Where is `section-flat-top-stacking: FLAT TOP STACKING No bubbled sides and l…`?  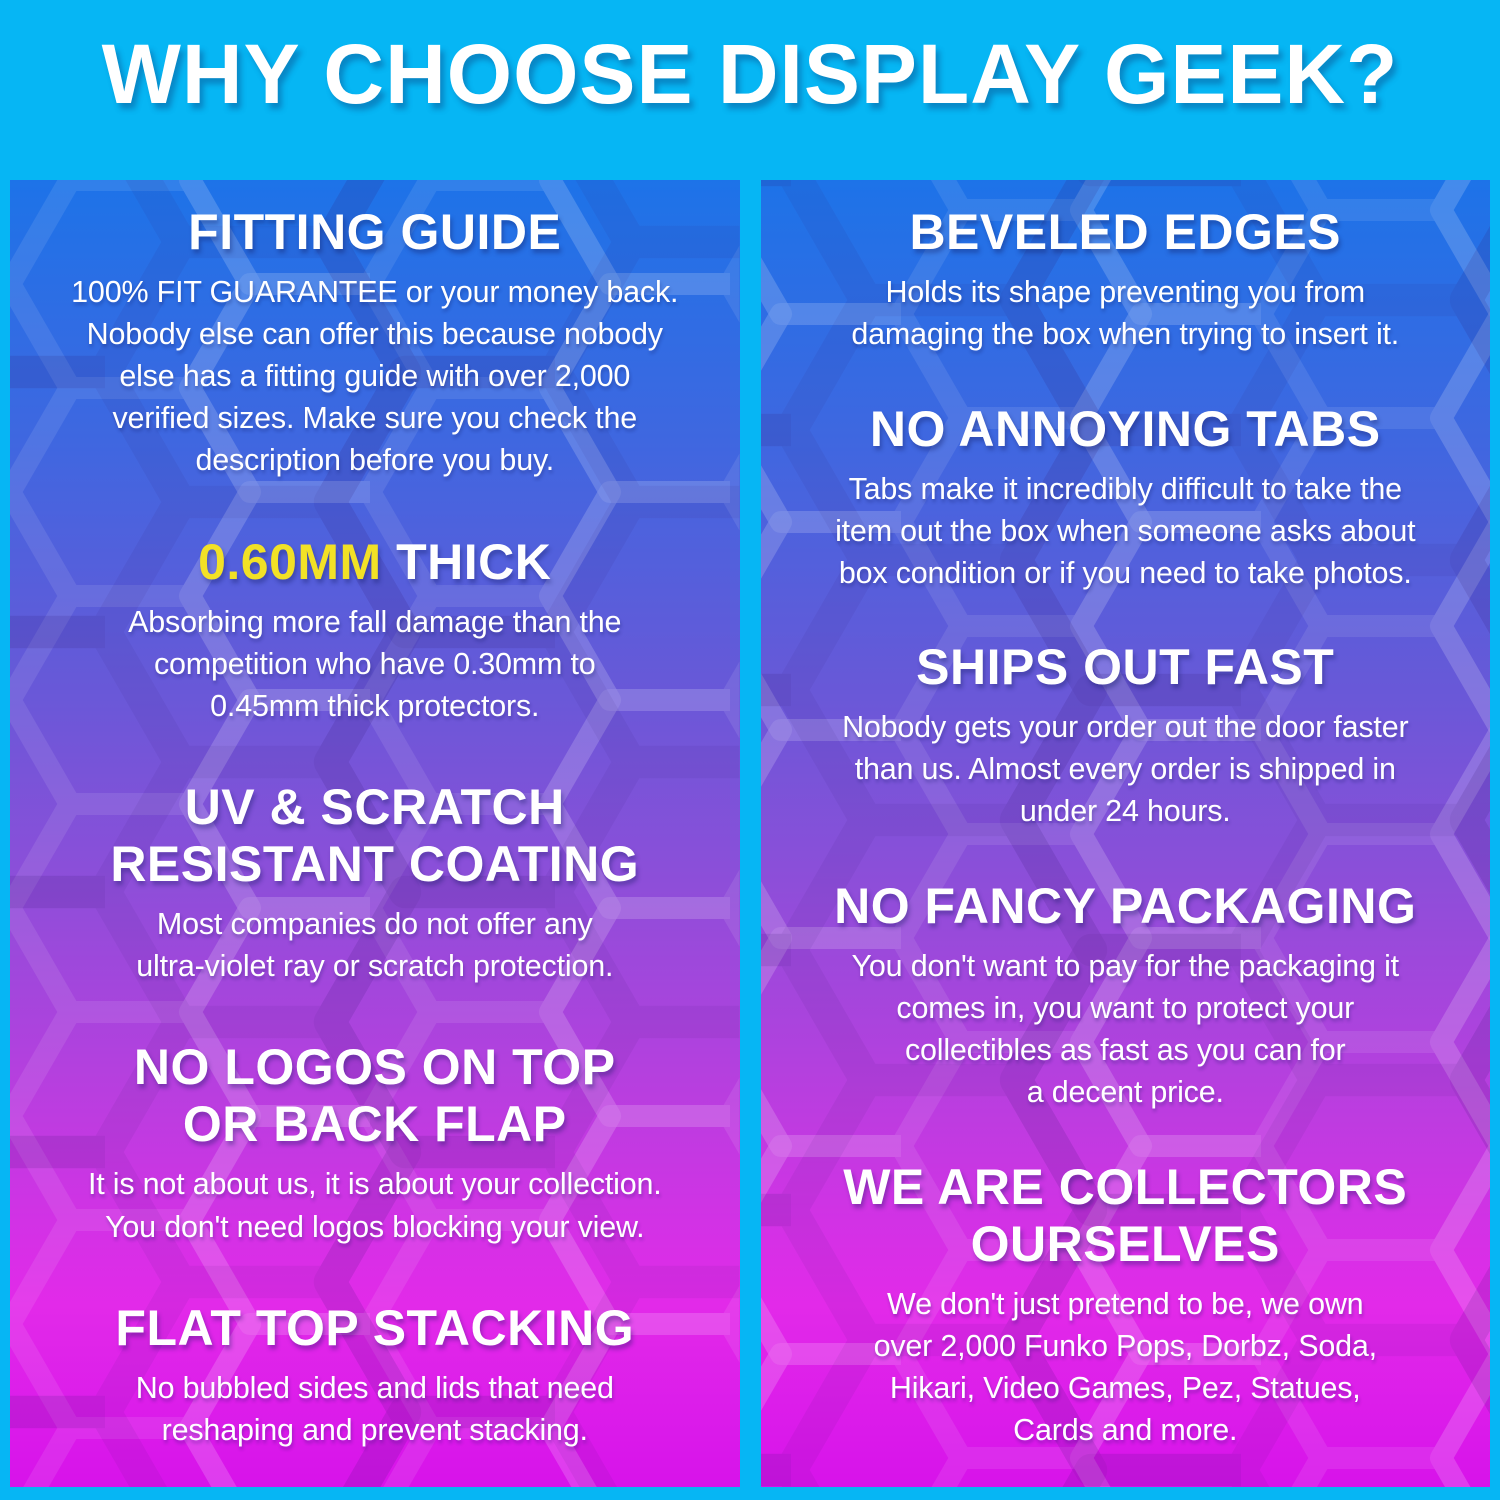
section-flat-top-stacking: FLAT TOP STACKING No bubbled sides and l… is located at coordinates (374, 1375).